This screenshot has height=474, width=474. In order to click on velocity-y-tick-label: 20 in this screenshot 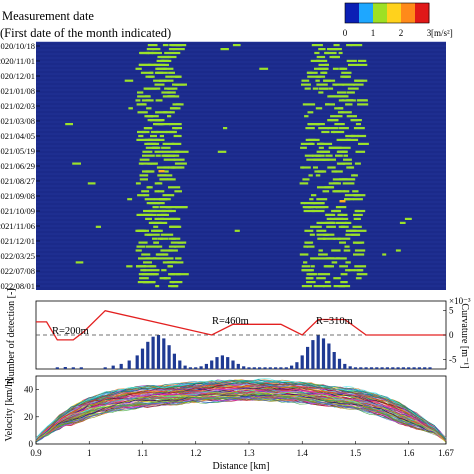, I will do `click(29, 417)`.